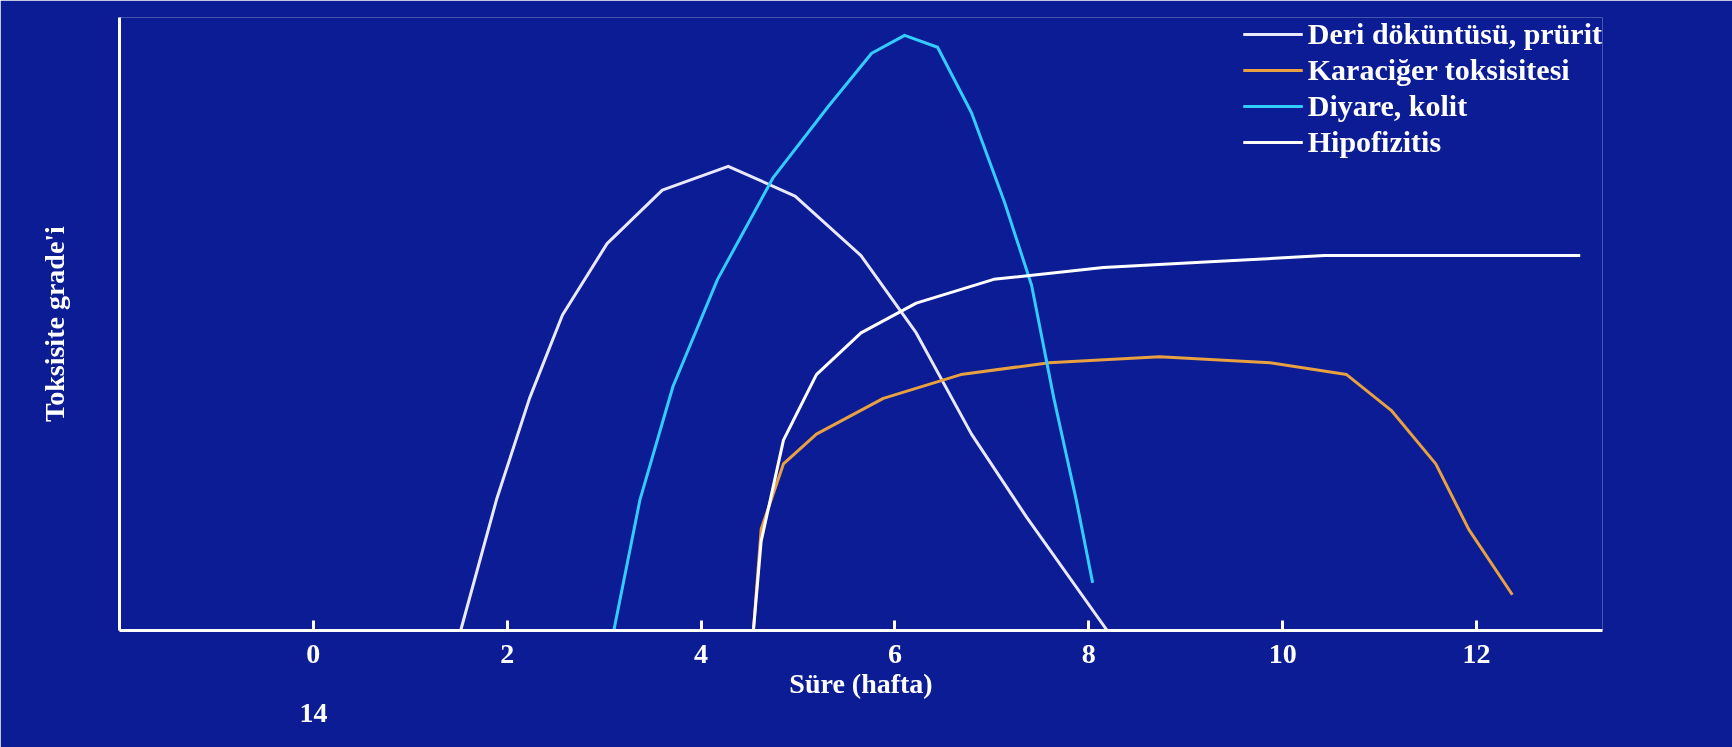 Image resolution: width=1732 pixels, height=747 pixels. Describe the element at coordinates (1387, 106) in the screenshot. I see `legend-label: Diyare, kolit` at that location.